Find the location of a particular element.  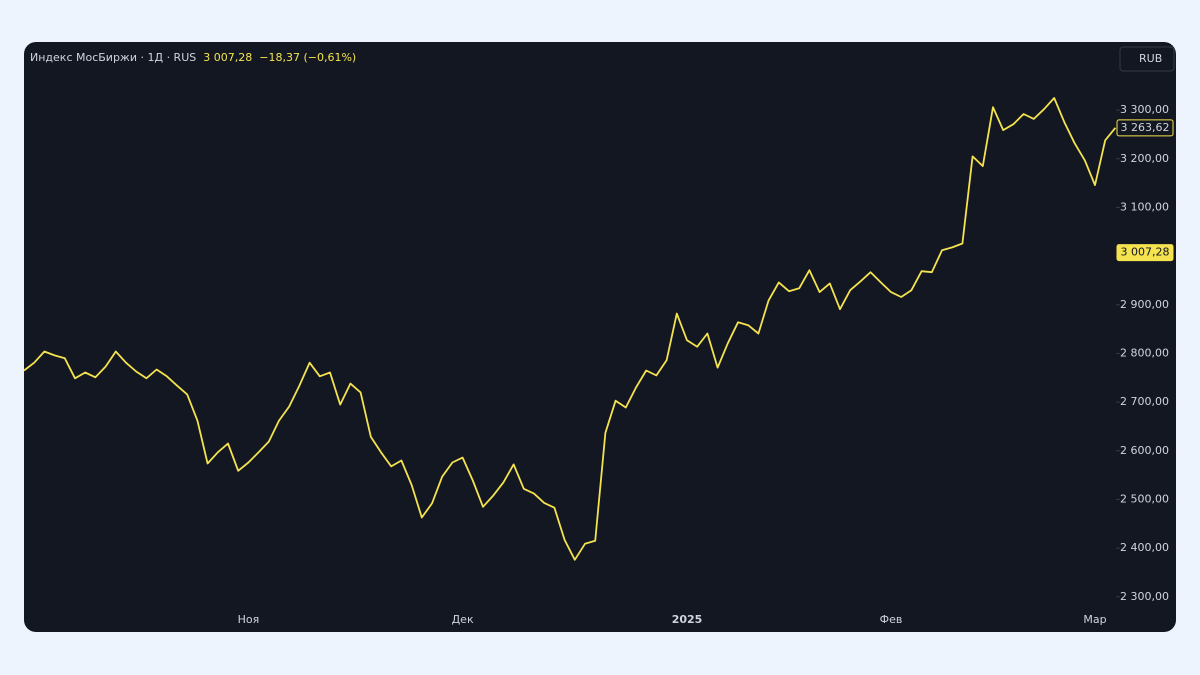

y-tick-label: 2 400,00 is located at coordinates (1144, 547).